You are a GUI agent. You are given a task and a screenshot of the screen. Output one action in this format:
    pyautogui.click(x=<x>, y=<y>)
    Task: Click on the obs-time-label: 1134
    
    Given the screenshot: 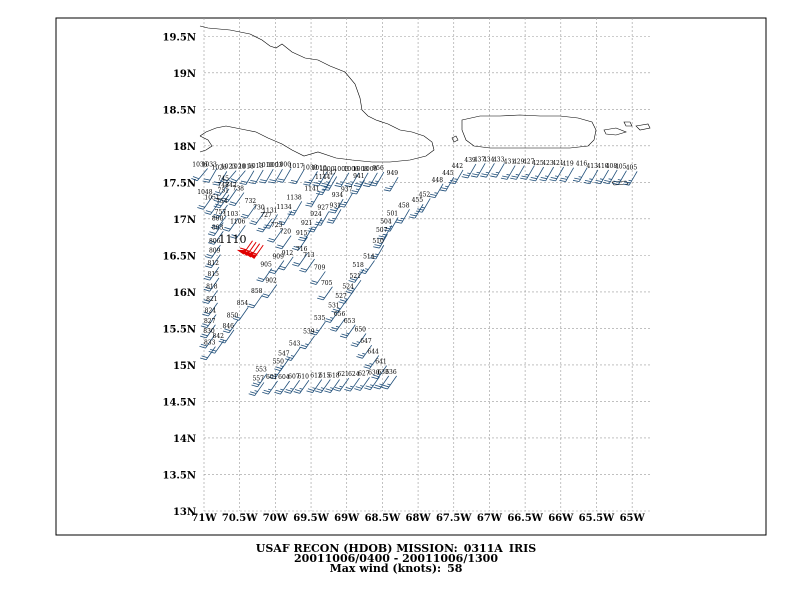 What is the action you would take?
    pyautogui.click(x=283, y=207)
    